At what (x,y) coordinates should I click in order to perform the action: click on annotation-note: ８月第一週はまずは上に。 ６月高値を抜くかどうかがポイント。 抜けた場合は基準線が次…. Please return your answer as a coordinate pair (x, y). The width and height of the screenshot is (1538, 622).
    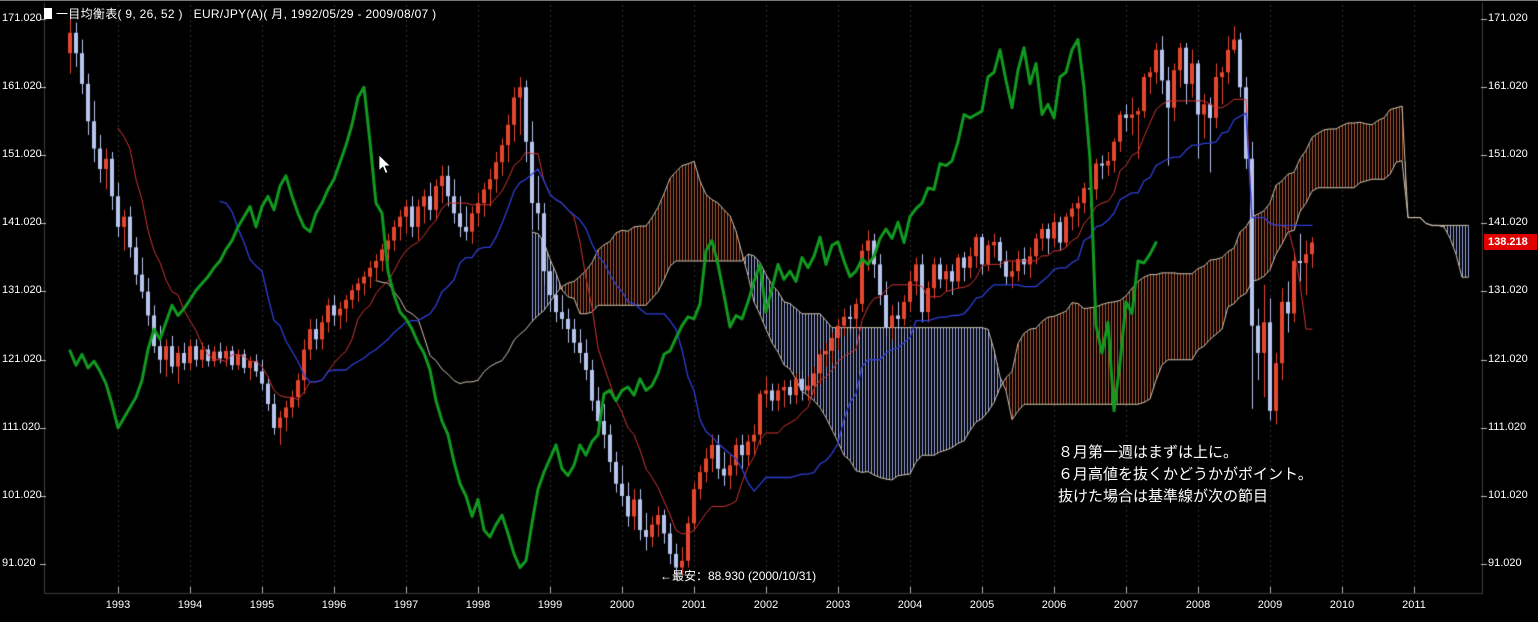
    Looking at the image, I should click on (1185, 475).